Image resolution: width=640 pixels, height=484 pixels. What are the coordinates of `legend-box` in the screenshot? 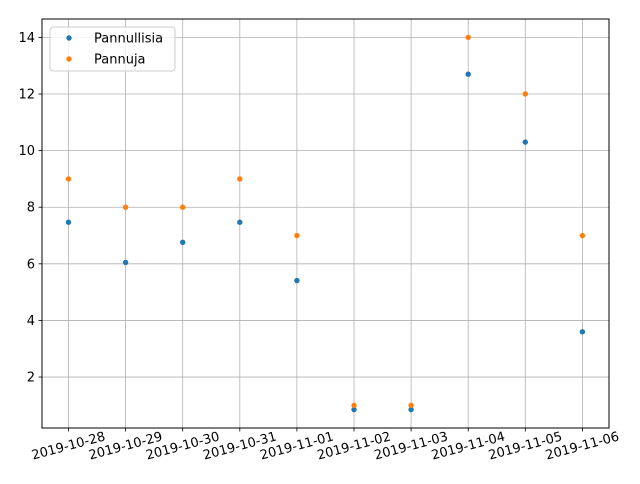 It's located at (112, 49).